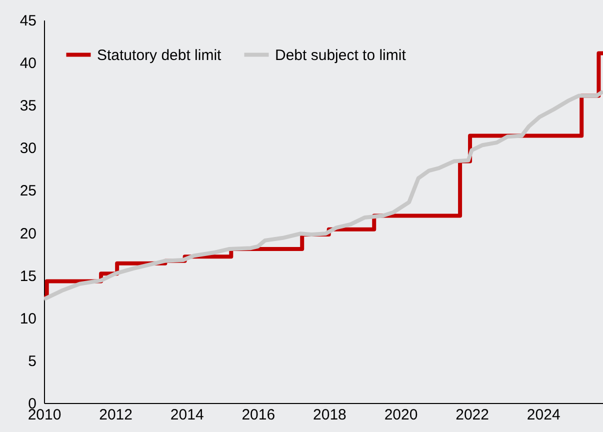  Describe the element at coordinates (259, 415) in the screenshot. I see `x-tick-label: 2016` at that location.